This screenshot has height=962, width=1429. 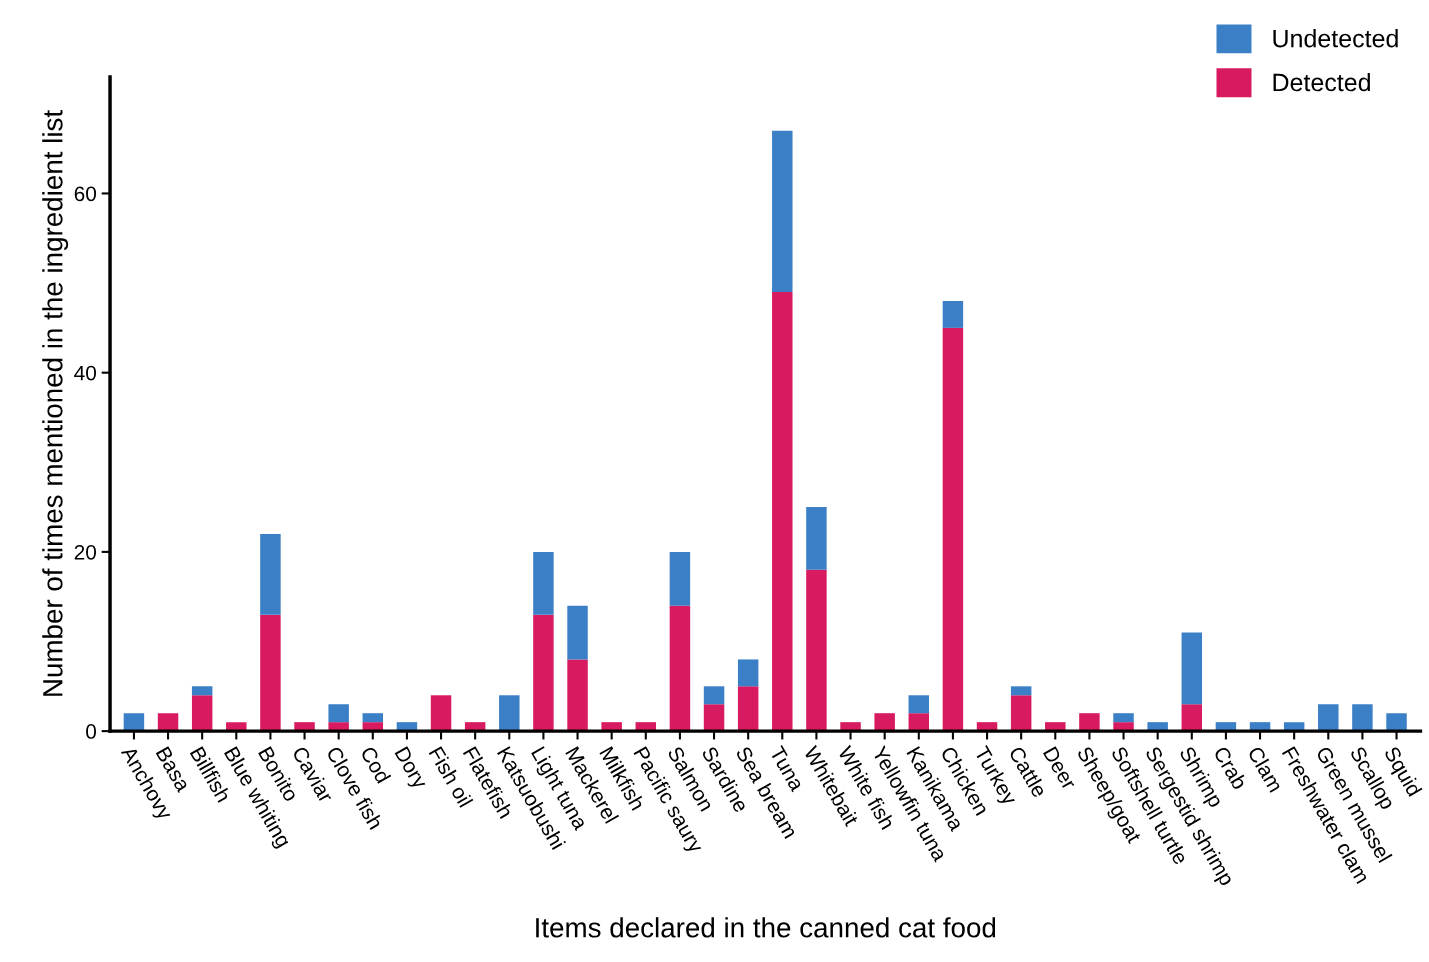 I want to click on legend-label: Detected, so click(x=1321, y=82).